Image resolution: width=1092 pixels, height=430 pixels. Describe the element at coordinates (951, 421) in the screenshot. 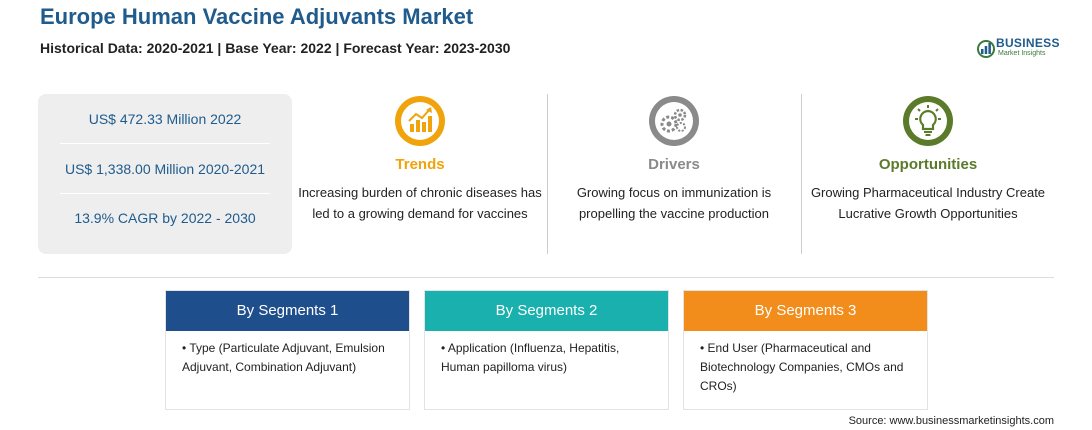

I see `source-credit: Source: www.businessmarketinsights.com` at that location.